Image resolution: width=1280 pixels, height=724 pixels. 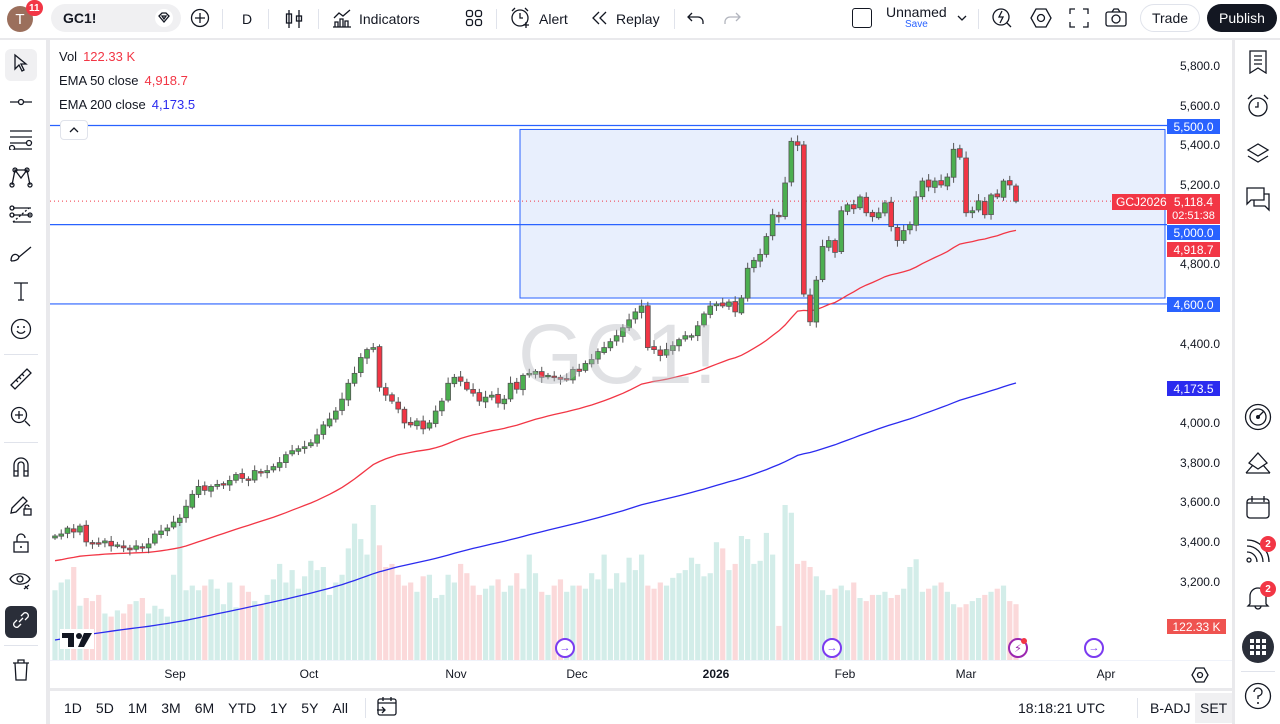 I want to click on alarm-clock-icon, so click(x=1258, y=108).